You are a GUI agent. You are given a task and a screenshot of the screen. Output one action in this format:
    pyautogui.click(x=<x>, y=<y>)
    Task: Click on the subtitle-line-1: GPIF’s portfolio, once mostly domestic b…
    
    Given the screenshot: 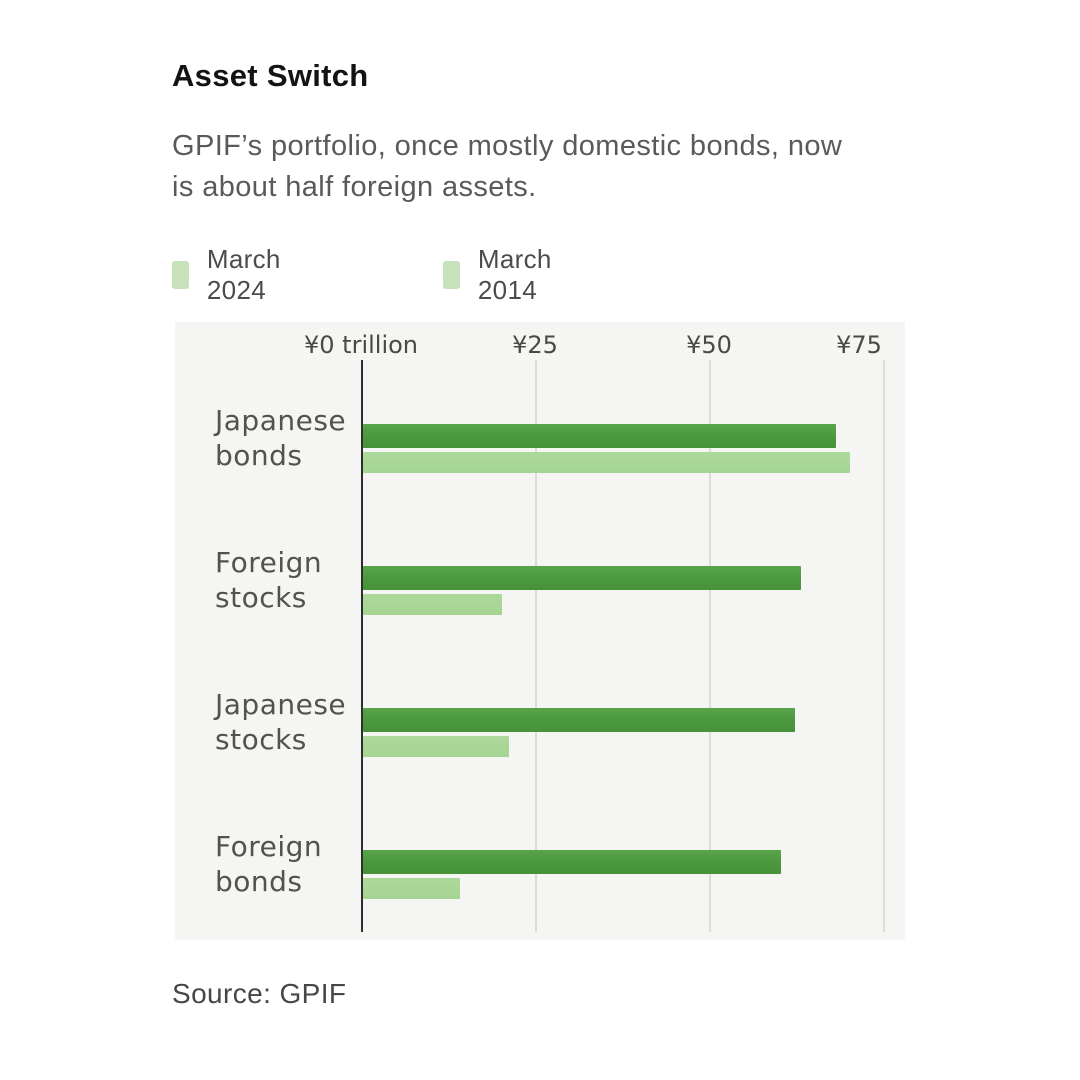 What is the action you would take?
    pyautogui.click(x=507, y=146)
    